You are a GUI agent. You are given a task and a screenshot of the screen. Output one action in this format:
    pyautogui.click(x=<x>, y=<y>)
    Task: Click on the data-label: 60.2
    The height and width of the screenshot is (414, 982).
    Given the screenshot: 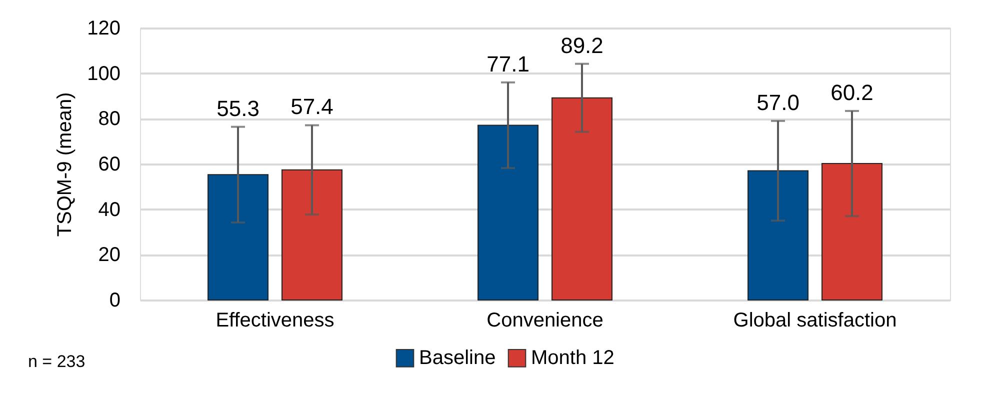 What is the action you would take?
    pyautogui.click(x=852, y=92)
    